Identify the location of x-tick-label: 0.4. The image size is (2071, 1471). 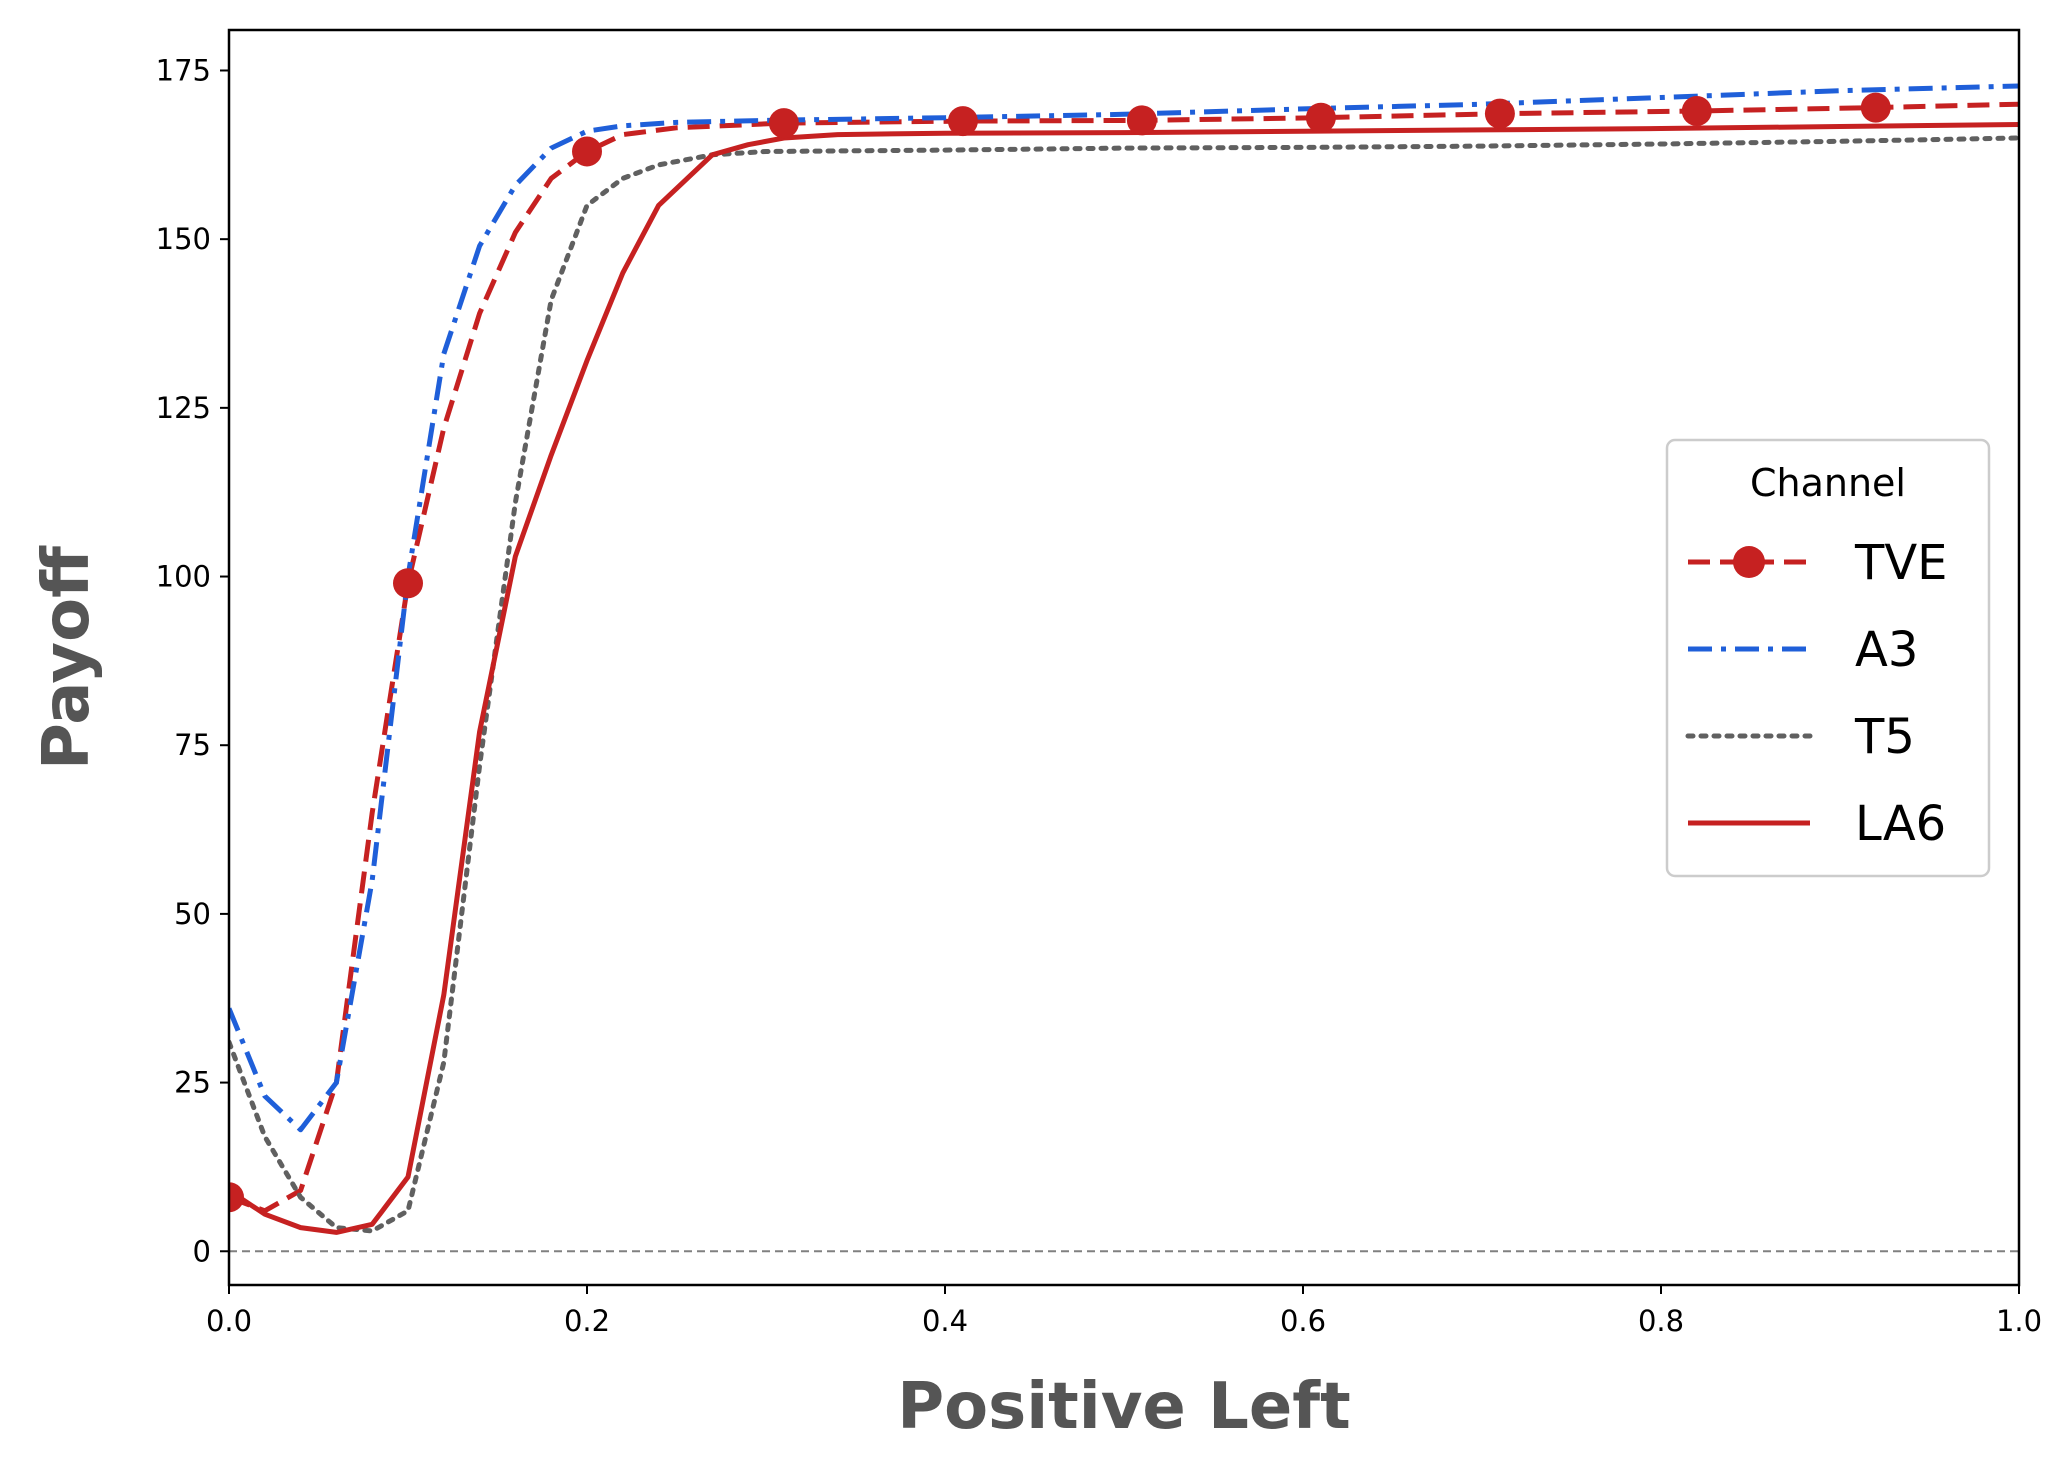
(945, 1321).